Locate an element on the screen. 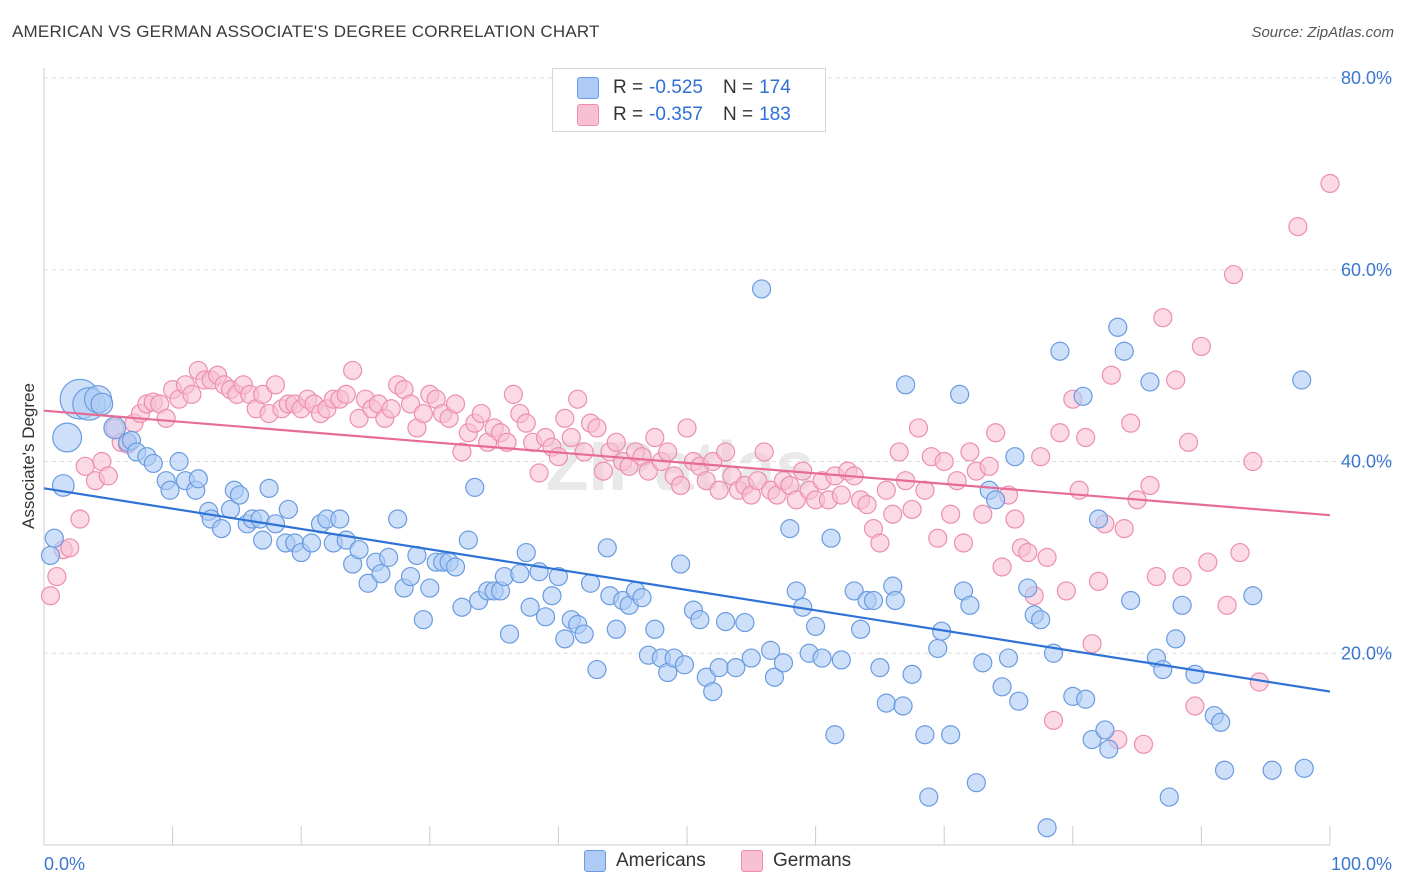 The height and width of the screenshot is (892, 1406). legend-row-americans: R = -0.525 N = 174 is located at coordinates (684, 88).